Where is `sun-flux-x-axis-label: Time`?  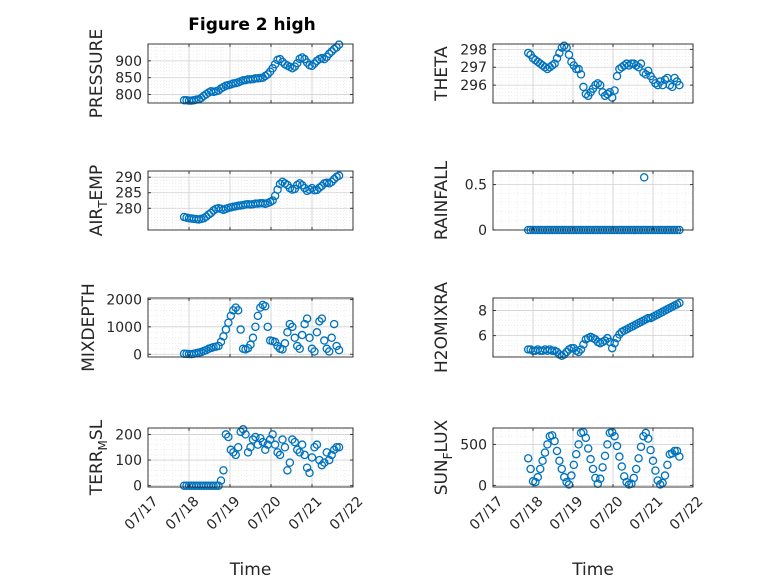
sun-flux-x-axis-label: Time is located at coordinates (592, 570).